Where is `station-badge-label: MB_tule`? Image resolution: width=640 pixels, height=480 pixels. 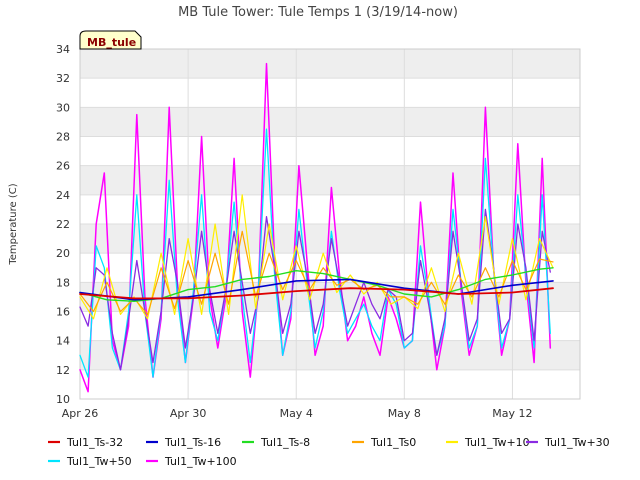 station-badge-label: MB_tule is located at coordinates (111, 42).